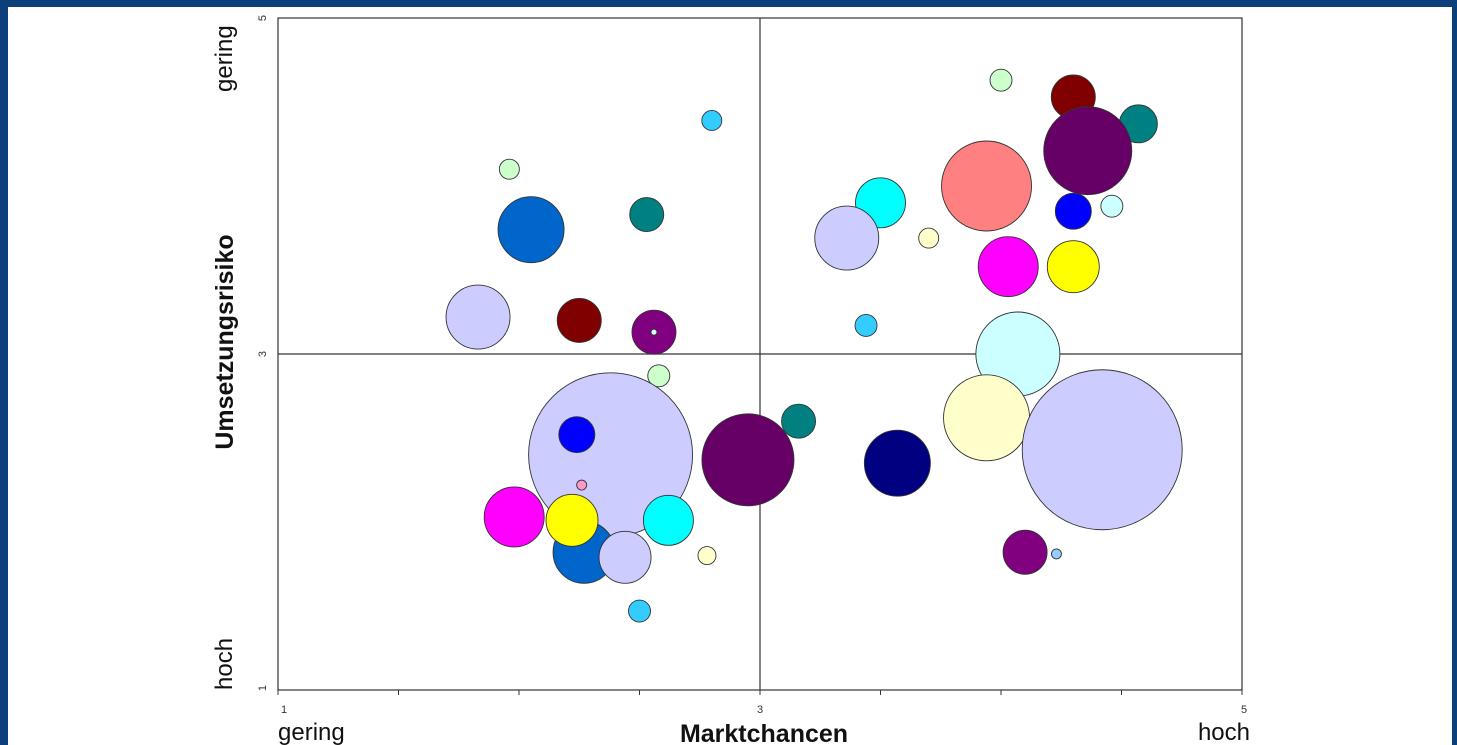 This screenshot has width=1457, height=745. Describe the element at coordinates (263, 18) in the screenshot. I see `y-tick-5: 5` at that location.